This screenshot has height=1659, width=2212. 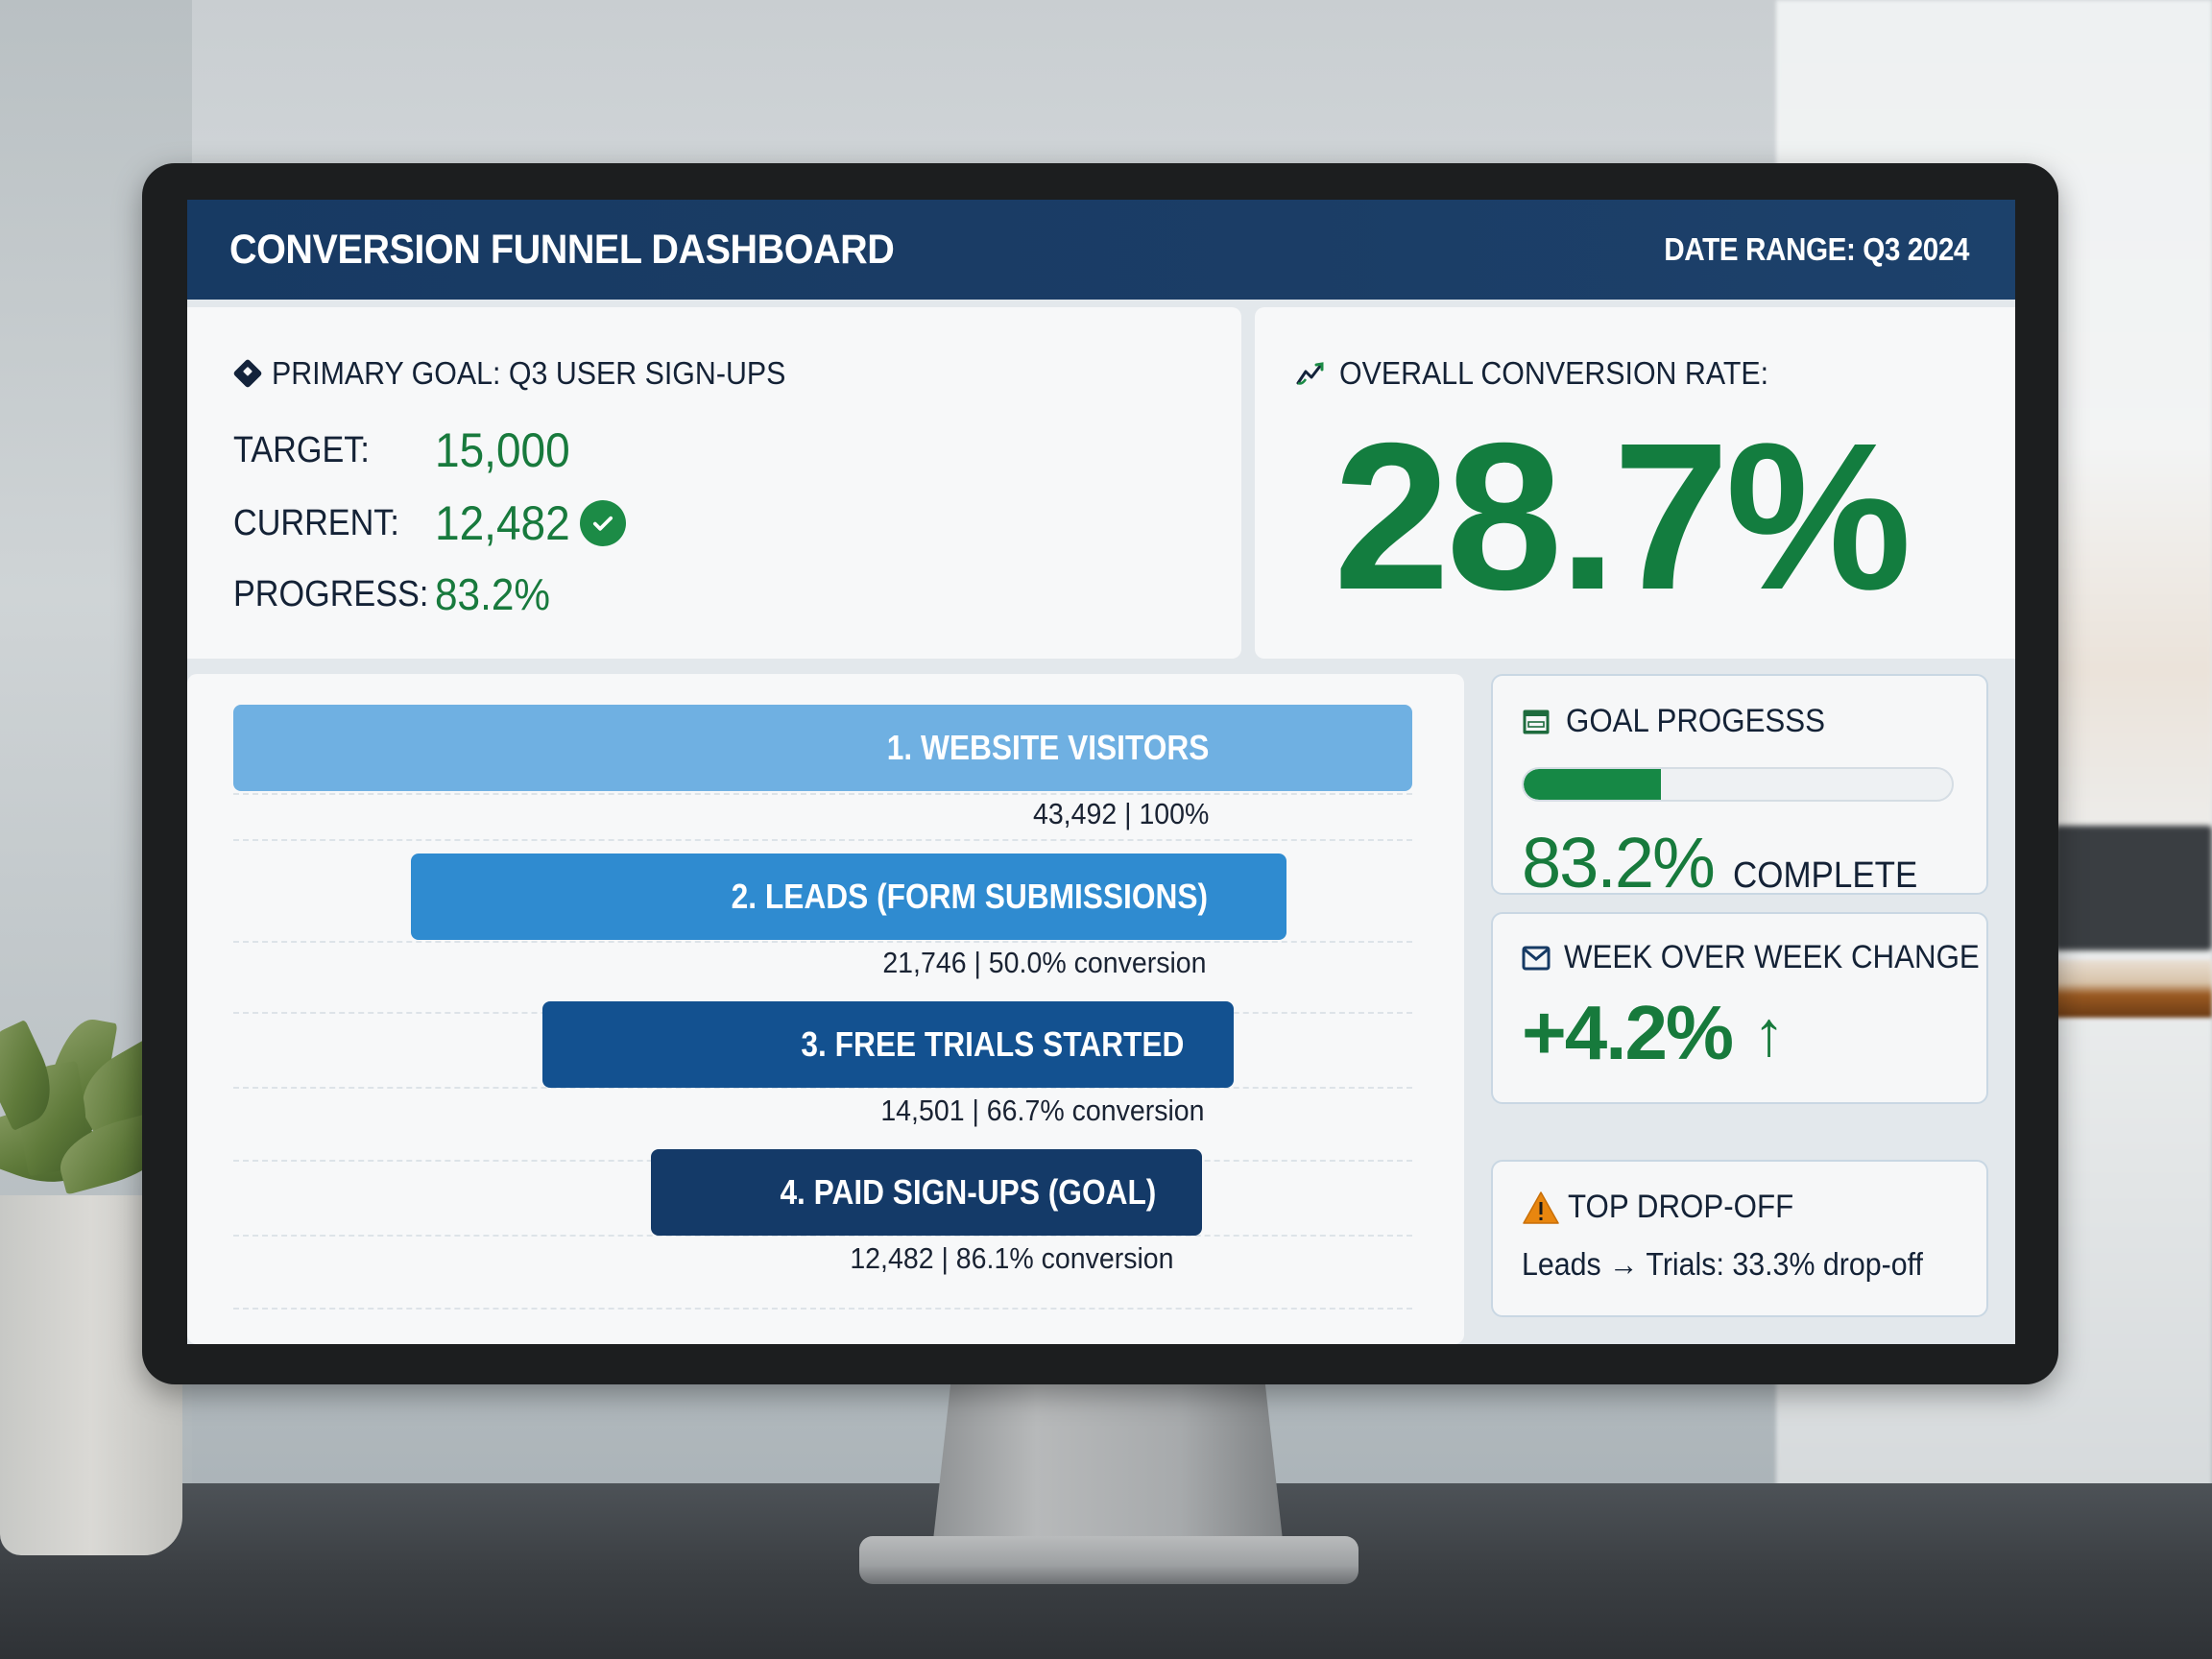 What do you see at coordinates (1550, 374) in the screenshot?
I see `overall-conversion-heading: OVERALL CONVERSION RATE:` at bounding box center [1550, 374].